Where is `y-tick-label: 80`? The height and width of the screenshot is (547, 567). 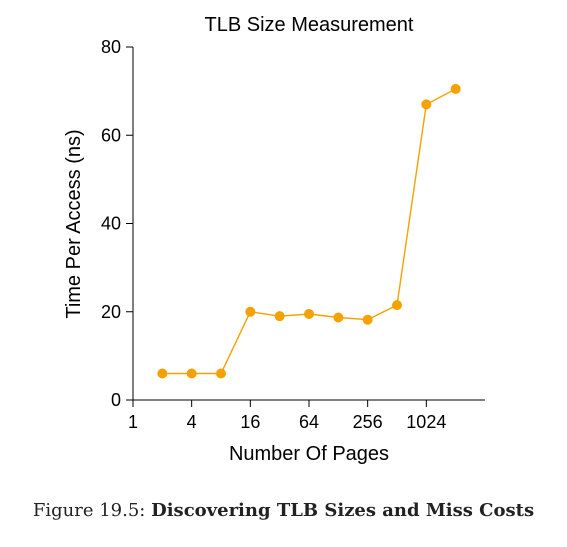
y-tick-label: 80 is located at coordinates (111, 47).